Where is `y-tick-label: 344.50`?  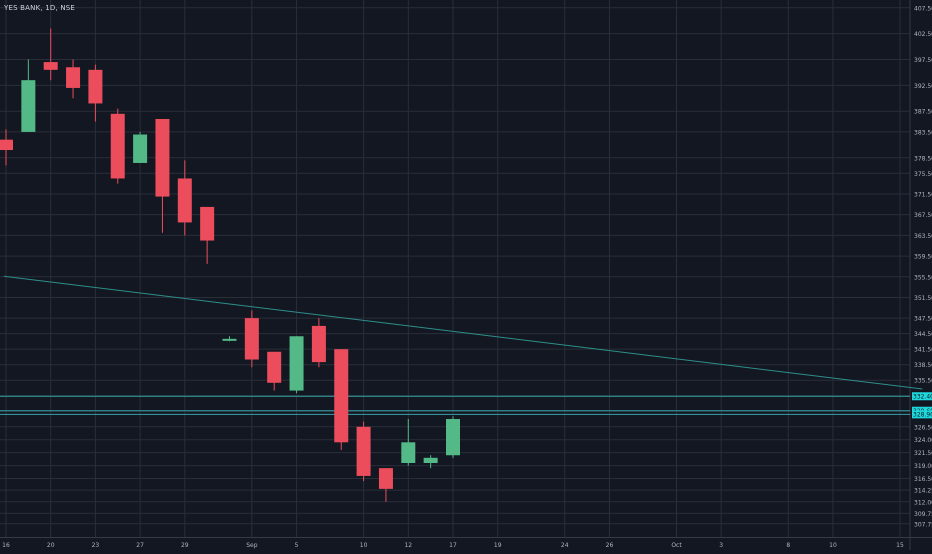
y-tick-label: 344.50 is located at coordinates (923, 334).